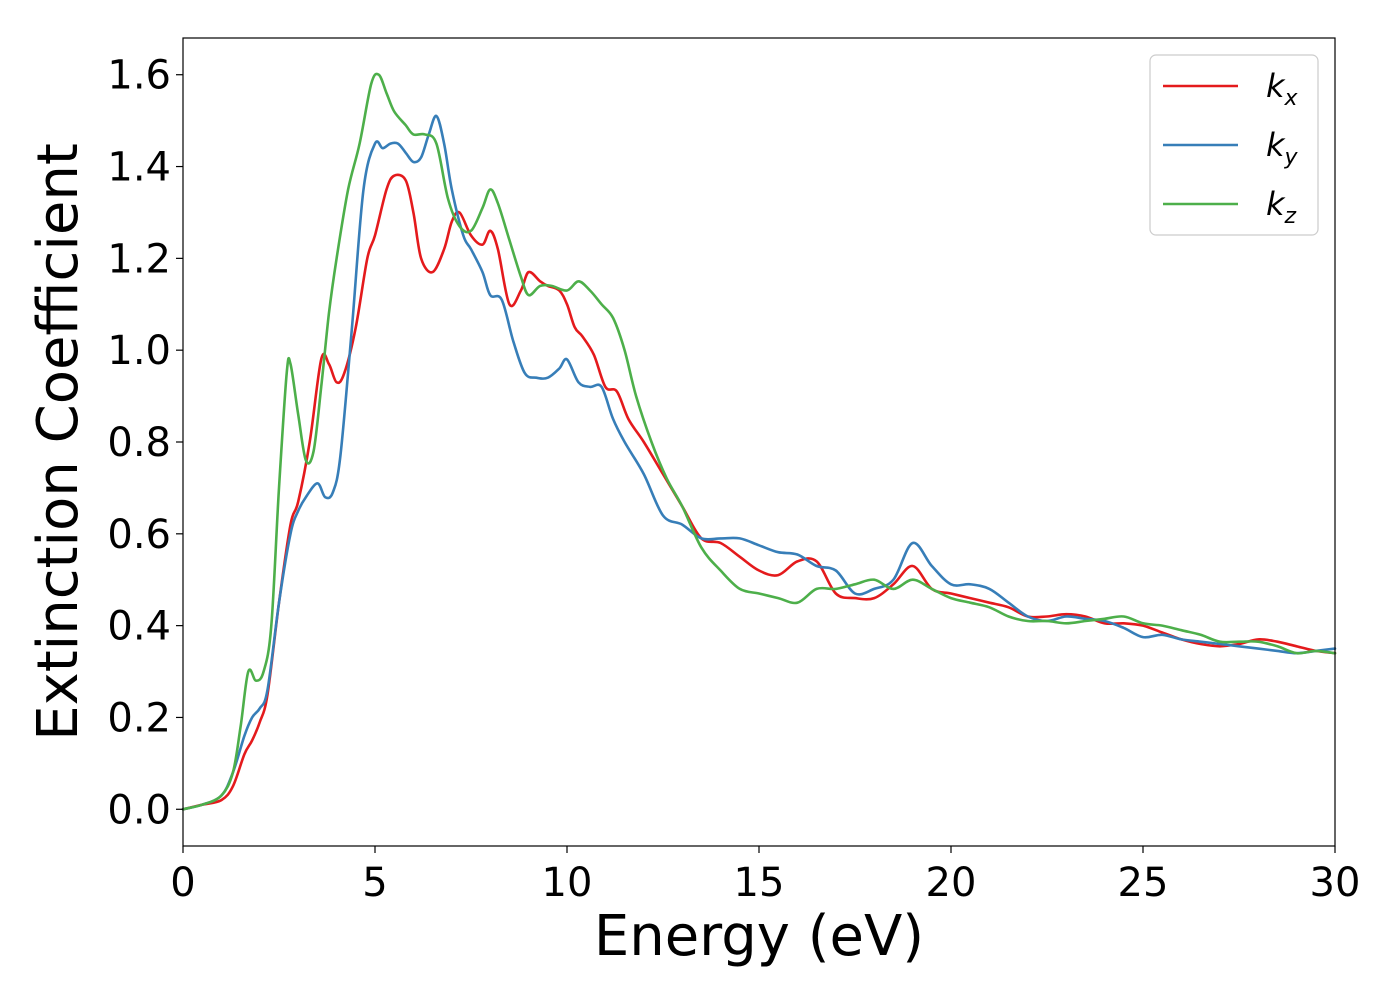  What do you see at coordinates (1282, 148) in the screenshot?
I see `legend-label-ky: ky` at bounding box center [1282, 148].